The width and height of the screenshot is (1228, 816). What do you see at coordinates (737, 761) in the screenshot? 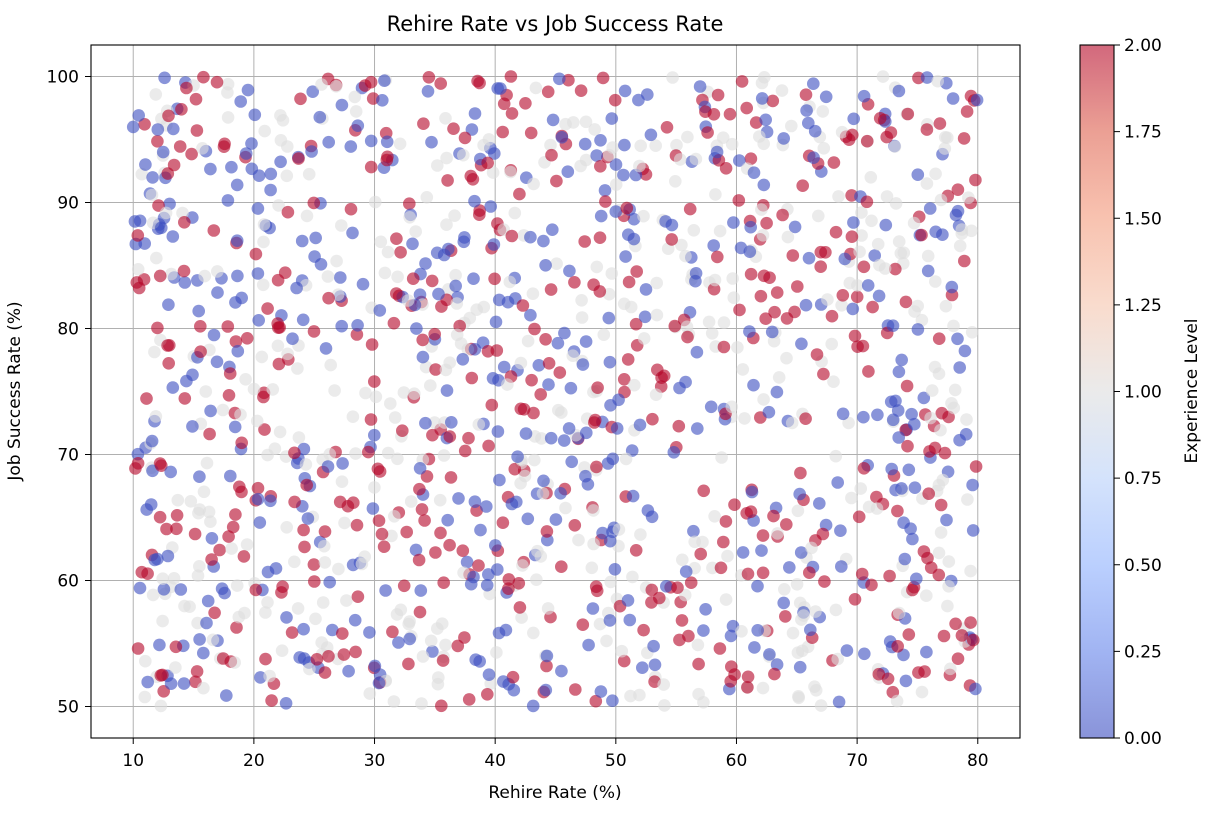
I see `x-tick-label: 60` at bounding box center [737, 761].